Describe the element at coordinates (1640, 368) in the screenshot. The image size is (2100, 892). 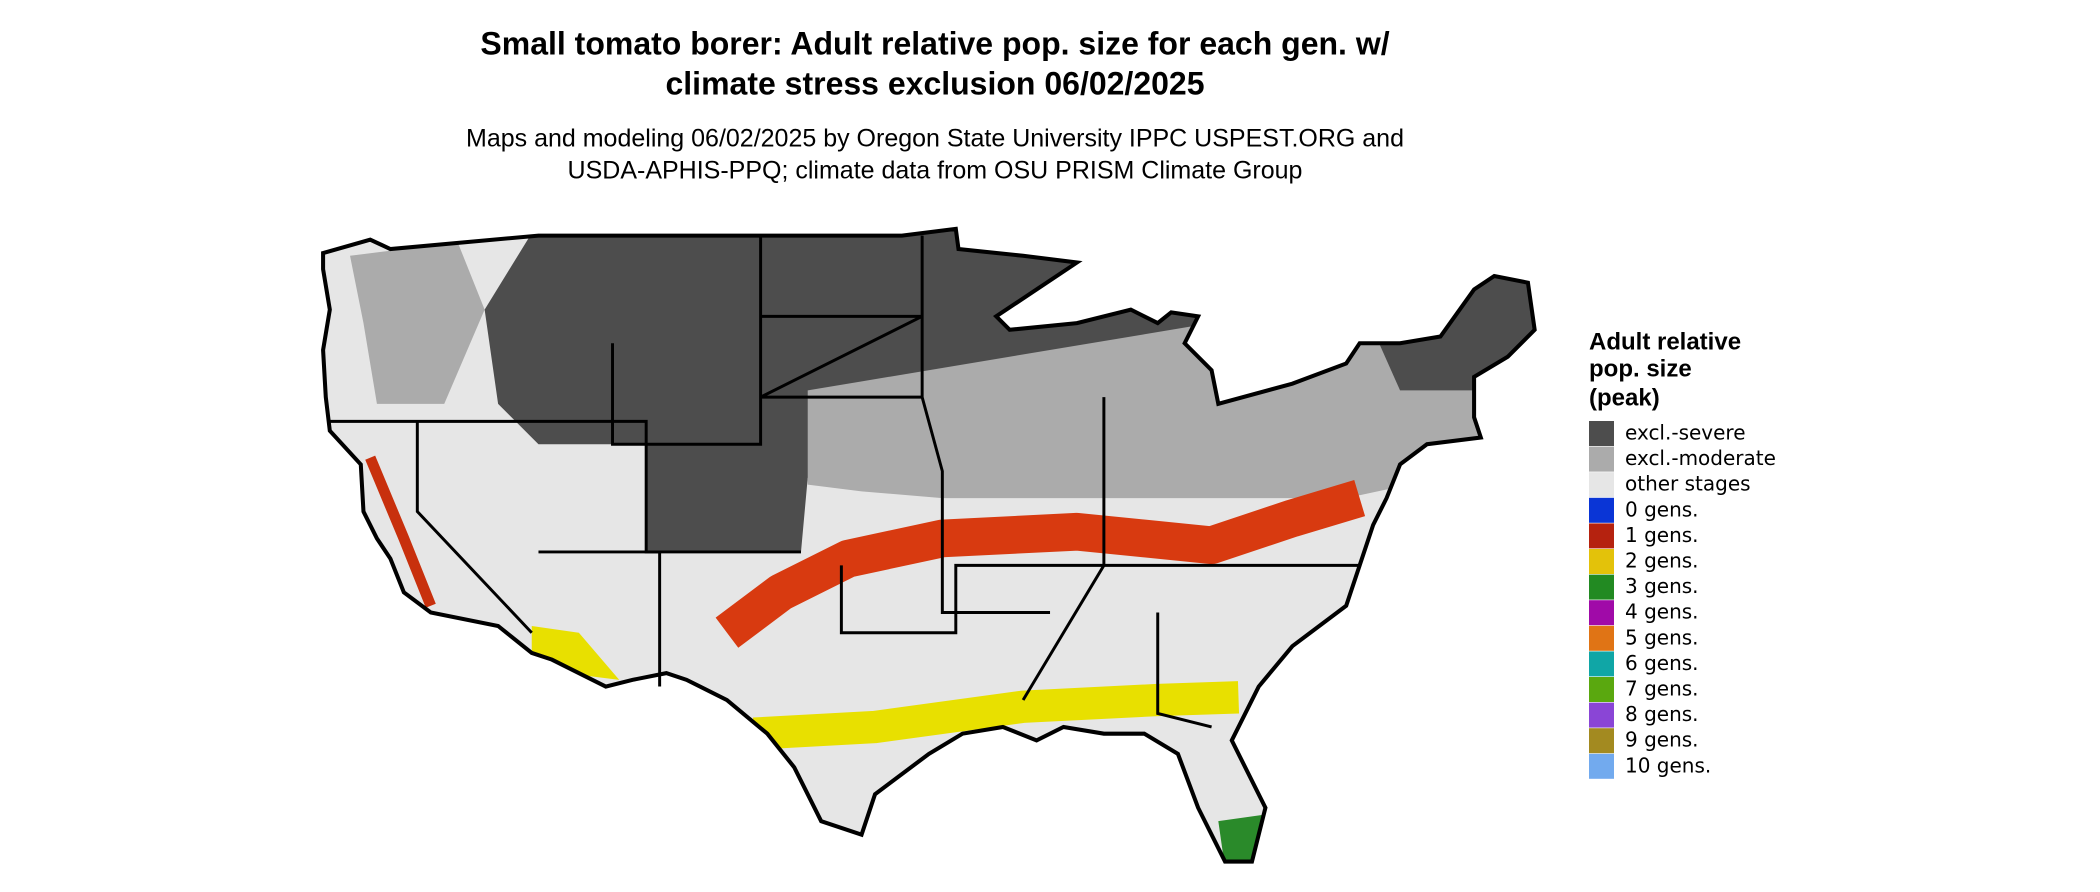
I see `legend-title: pop. size` at that location.